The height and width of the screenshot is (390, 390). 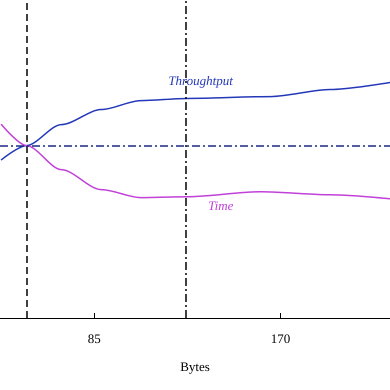 I want to click on x-tick-label: 170, so click(x=280, y=338).